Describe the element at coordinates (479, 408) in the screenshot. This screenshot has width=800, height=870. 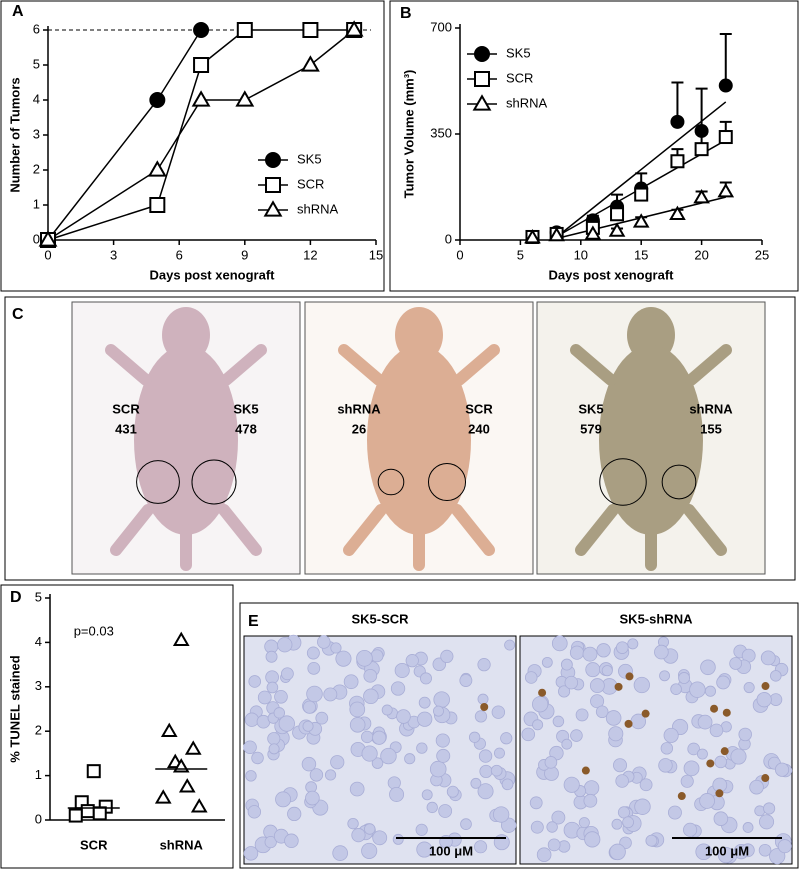
I see `tumor-name: SCR` at that location.